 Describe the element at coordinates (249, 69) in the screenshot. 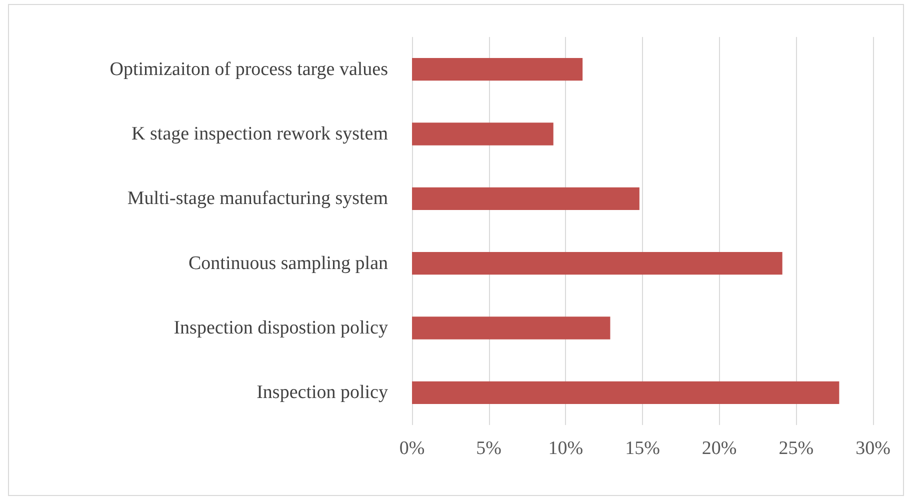

I see `y-tick-label: Optimizaiton of process targe values` at that location.